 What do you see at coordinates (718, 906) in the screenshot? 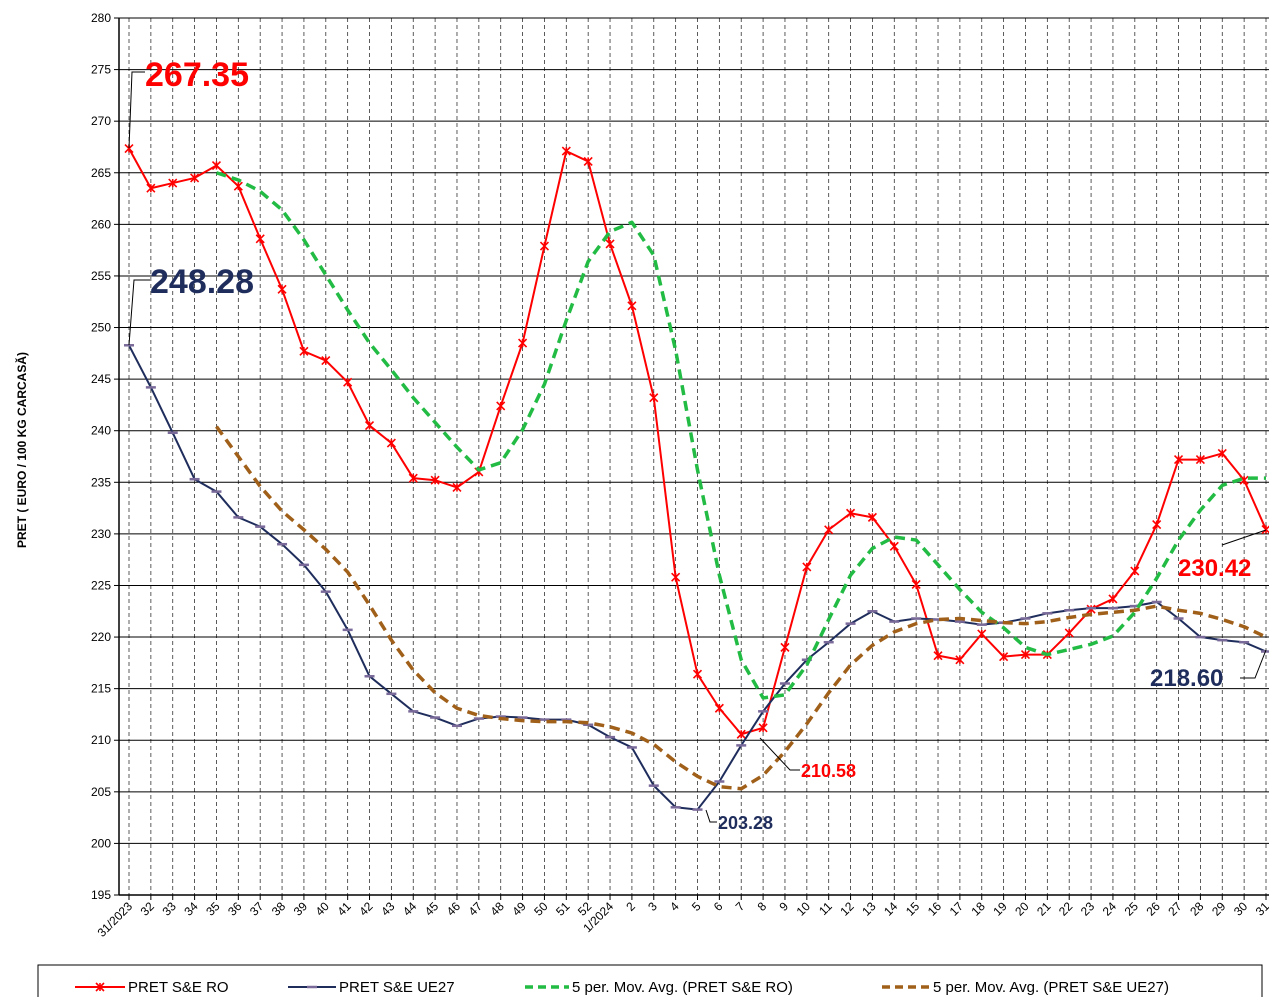
I see `x-tick-label: 6` at bounding box center [718, 906].